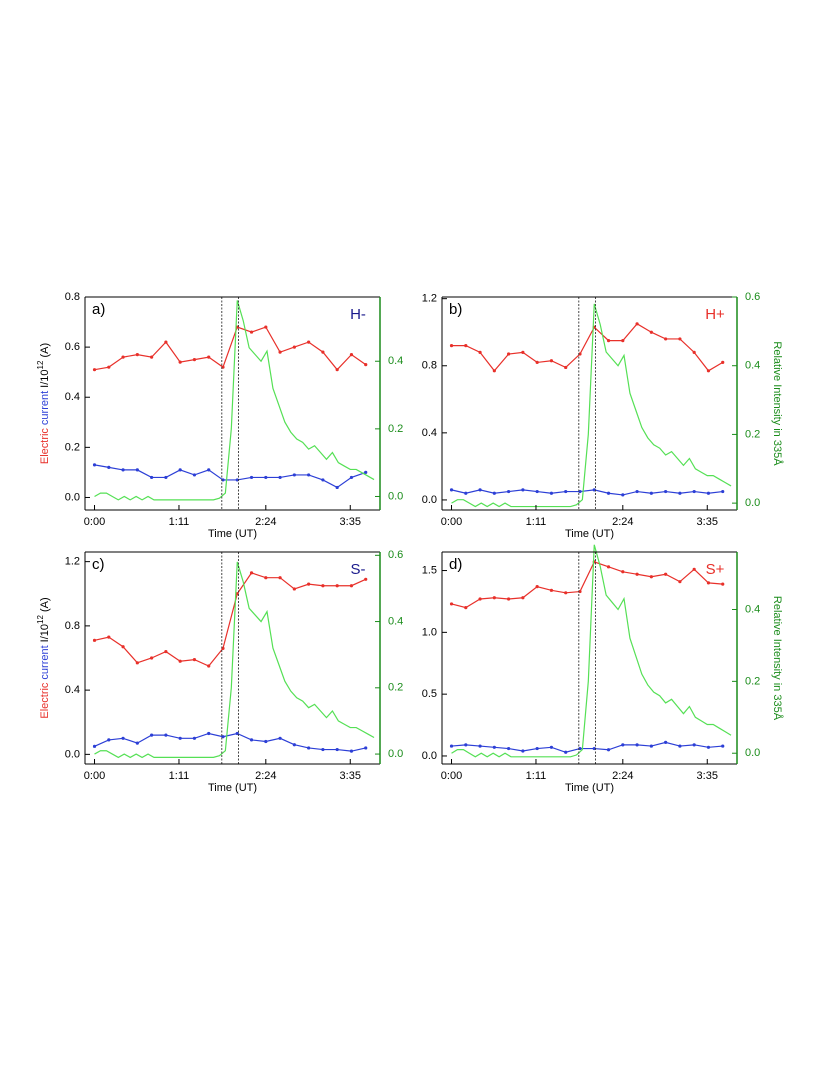  I want to click on y-axis-label-part: 12, so click(40, 619).